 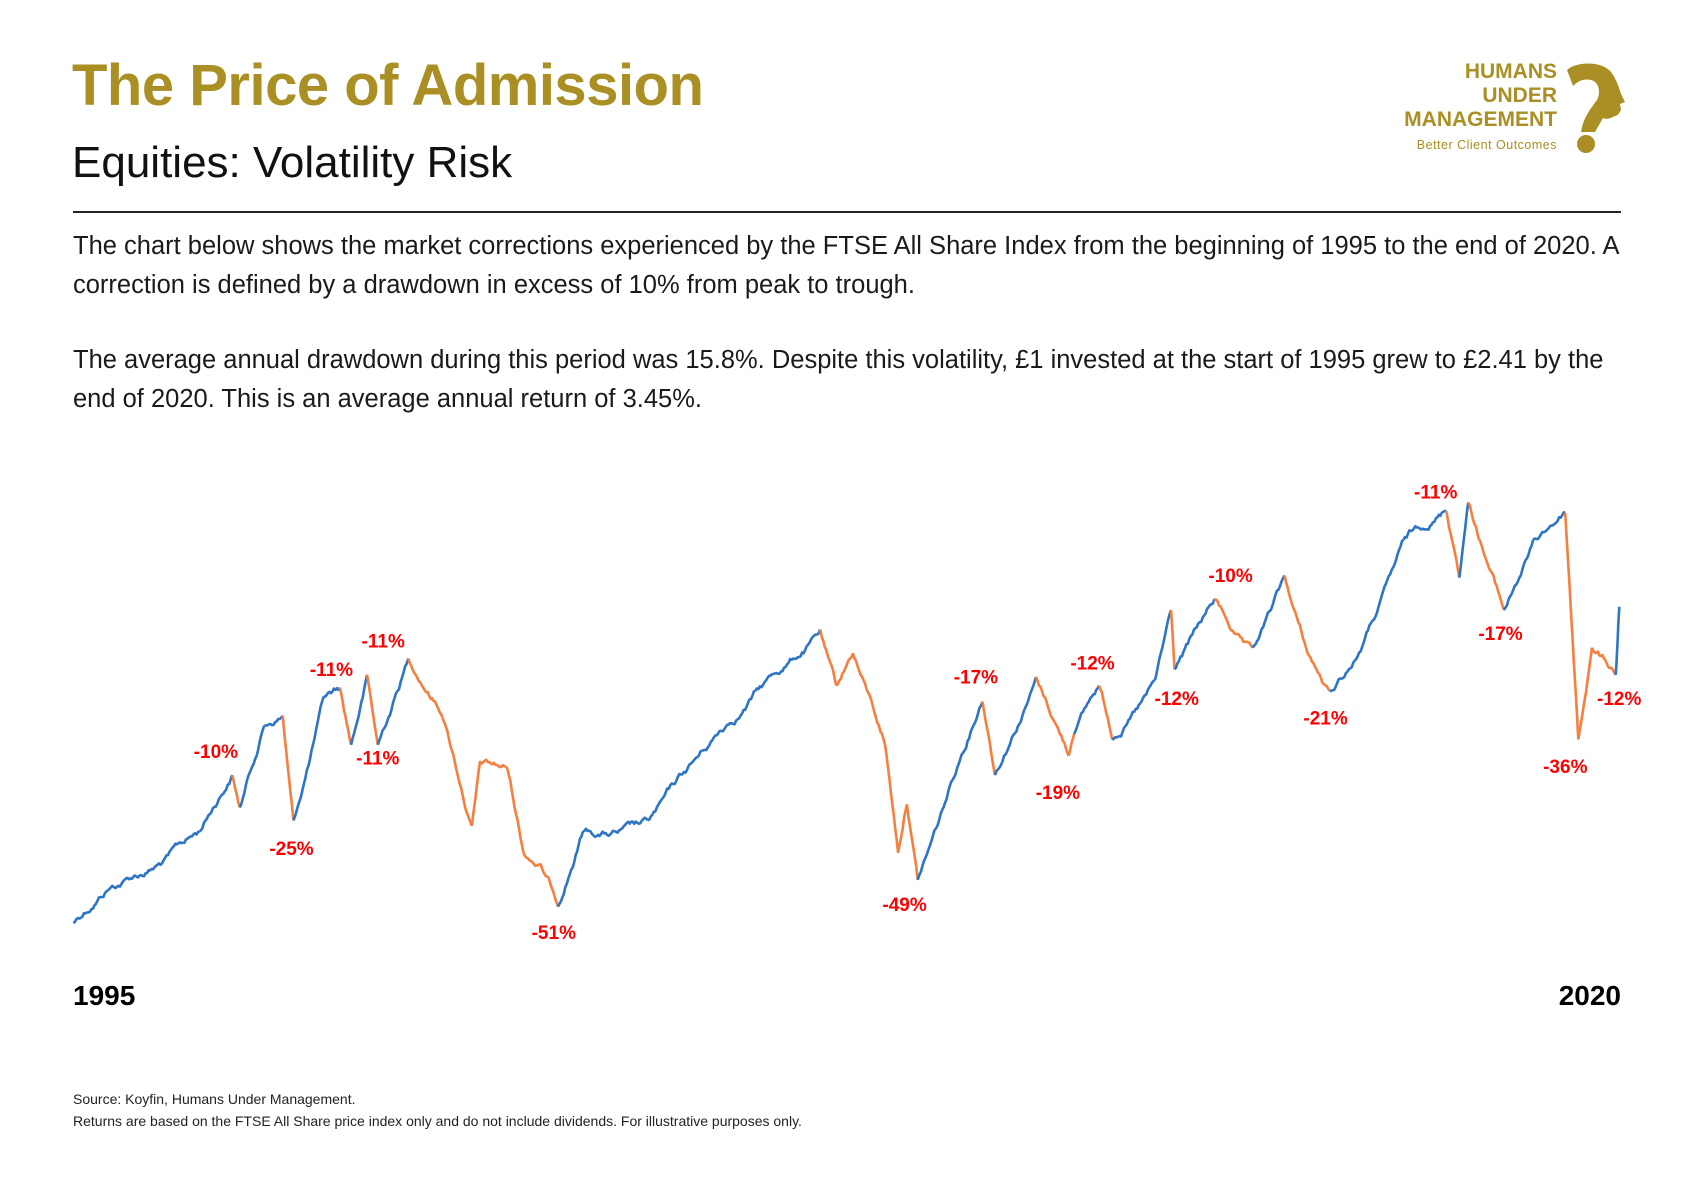 I want to click on drawdown-label: -21%, so click(x=1325, y=718).